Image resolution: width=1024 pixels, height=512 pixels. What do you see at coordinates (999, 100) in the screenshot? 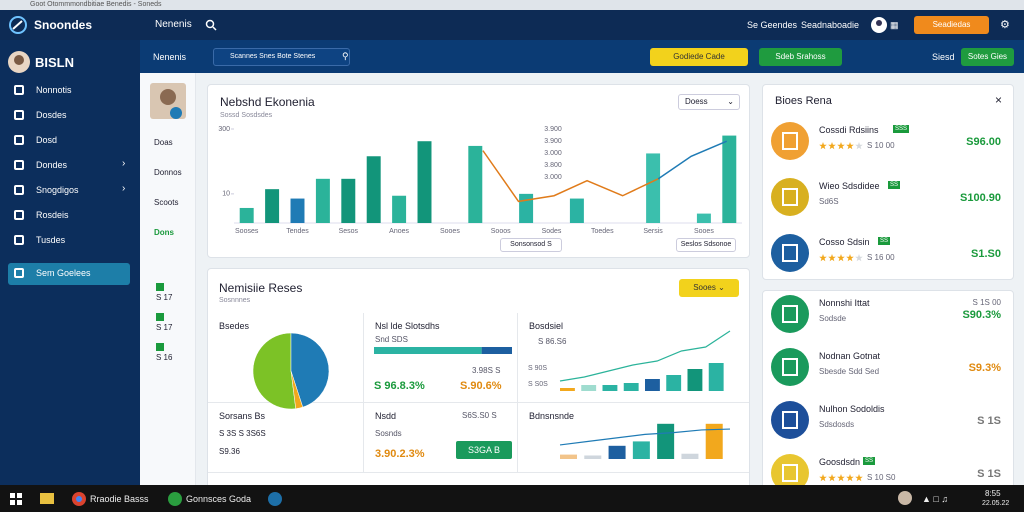
I see `close-button: ×` at bounding box center [999, 100].